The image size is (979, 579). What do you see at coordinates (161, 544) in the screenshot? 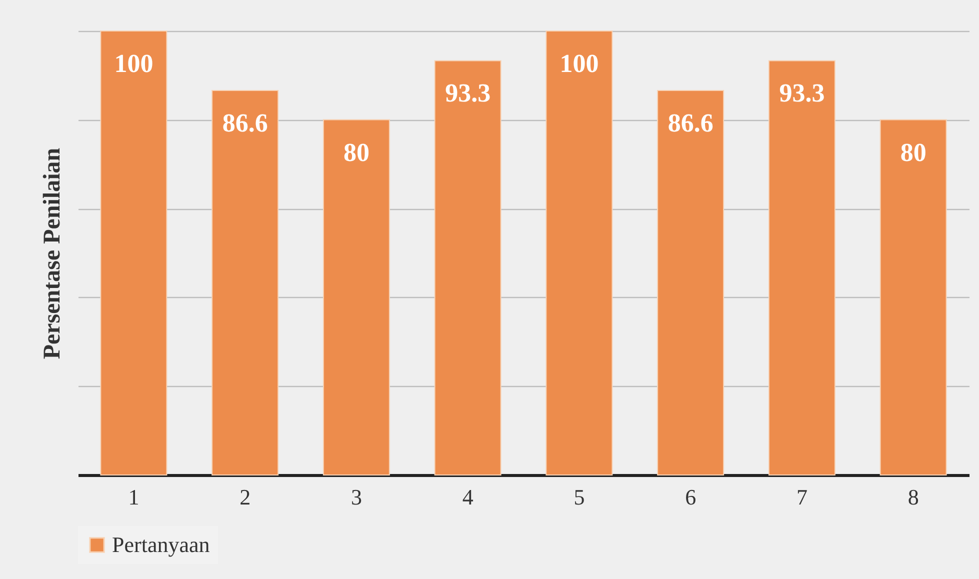
I see `legend-label: Pertanyaan` at bounding box center [161, 544].